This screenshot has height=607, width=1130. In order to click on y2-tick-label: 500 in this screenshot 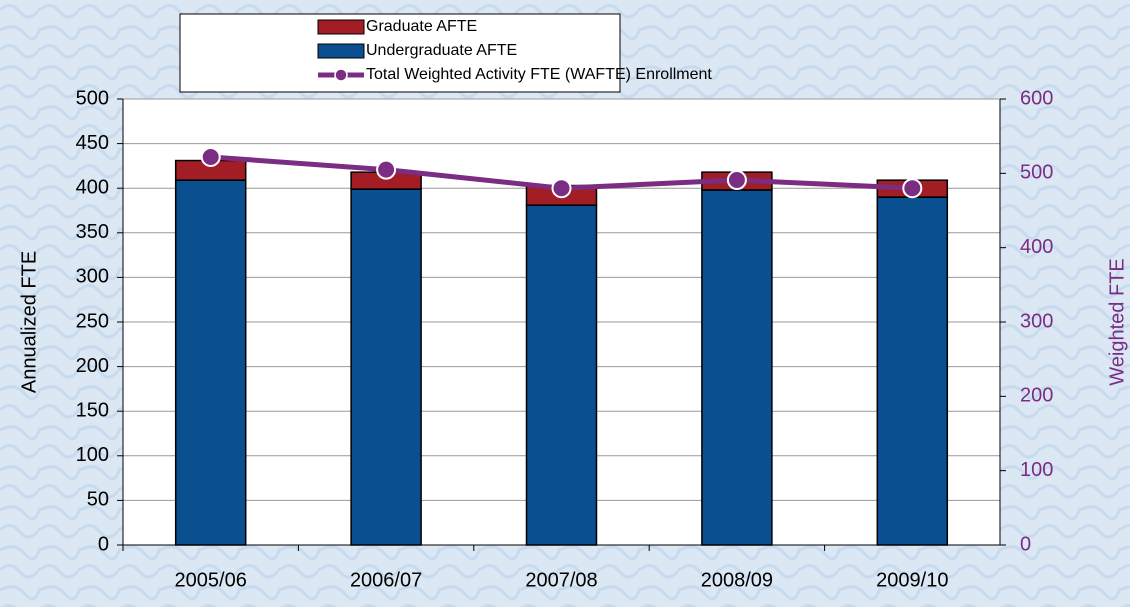, I will do `click(1036, 173)`.